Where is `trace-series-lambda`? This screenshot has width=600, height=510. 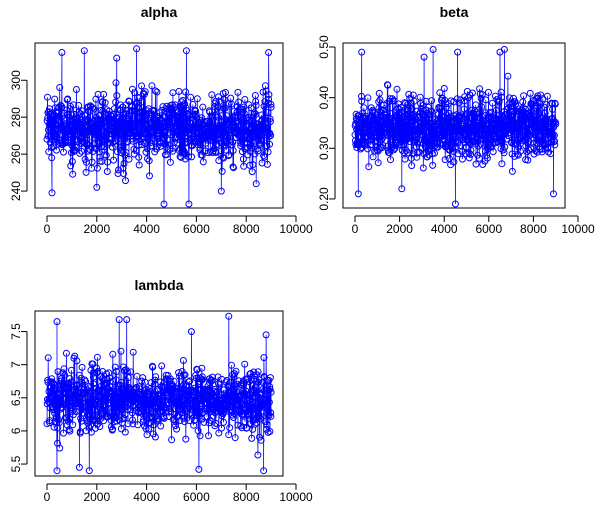
trace-series-lambda is located at coordinates (159, 393).